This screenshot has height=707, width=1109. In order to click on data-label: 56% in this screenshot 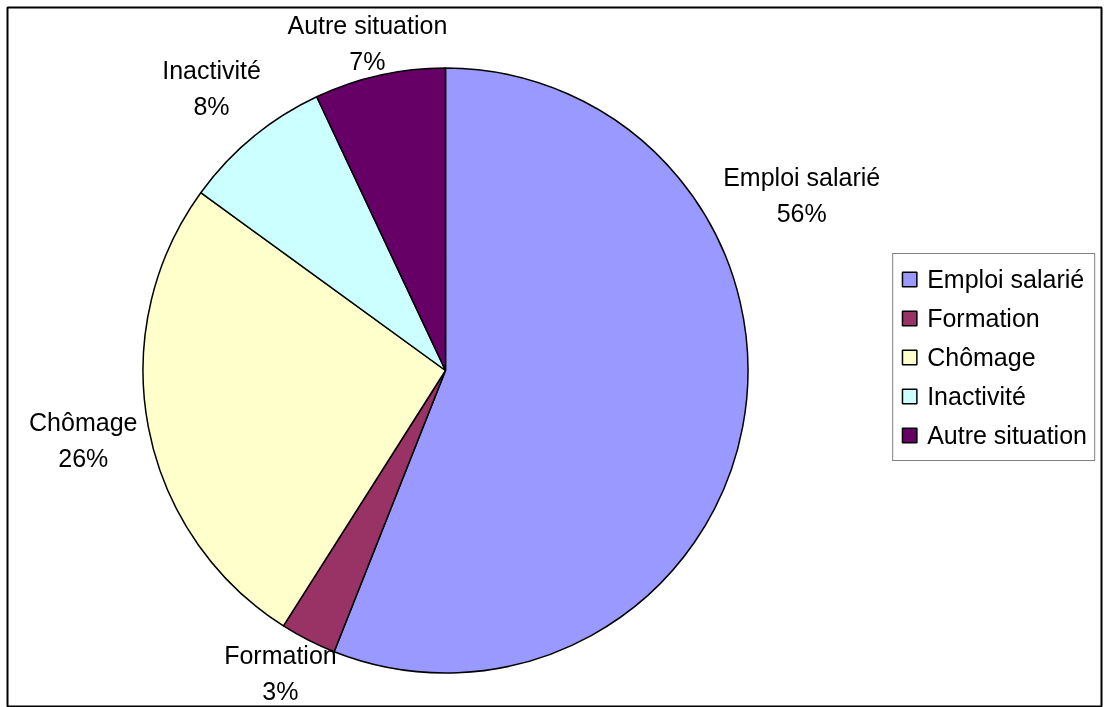, I will do `click(801, 213)`.